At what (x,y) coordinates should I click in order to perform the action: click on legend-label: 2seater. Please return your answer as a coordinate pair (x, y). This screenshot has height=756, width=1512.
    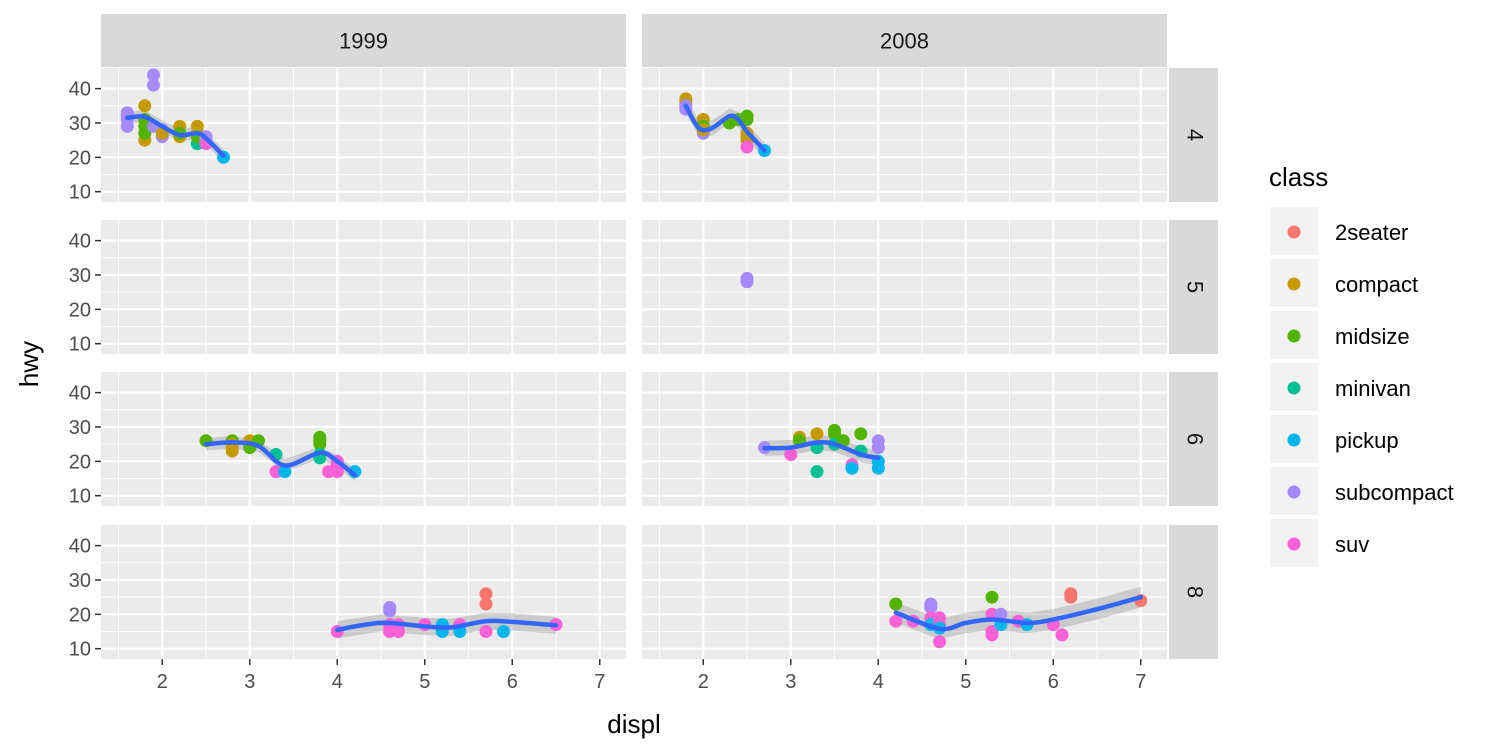
    Looking at the image, I should click on (1371, 232).